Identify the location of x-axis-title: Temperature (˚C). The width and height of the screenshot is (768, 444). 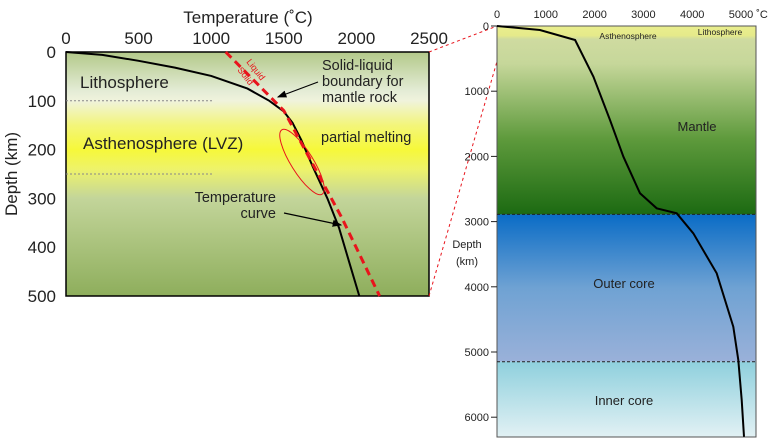
(247, 17).